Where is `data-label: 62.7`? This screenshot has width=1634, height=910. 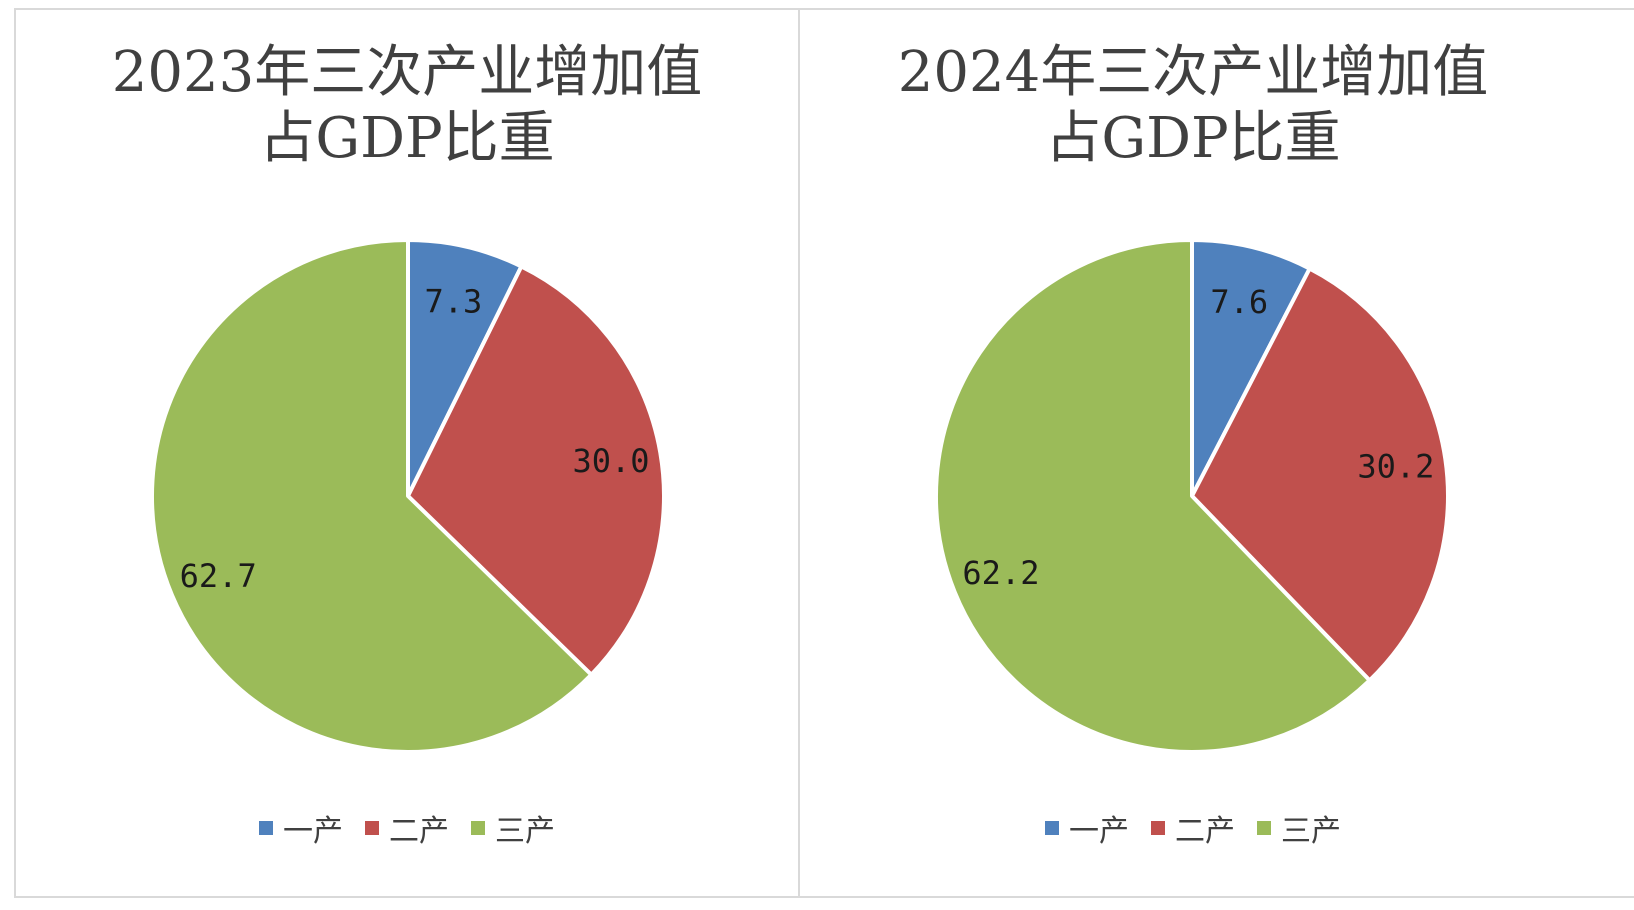 data-label: 62.7 is located at coordinates (218, 576).